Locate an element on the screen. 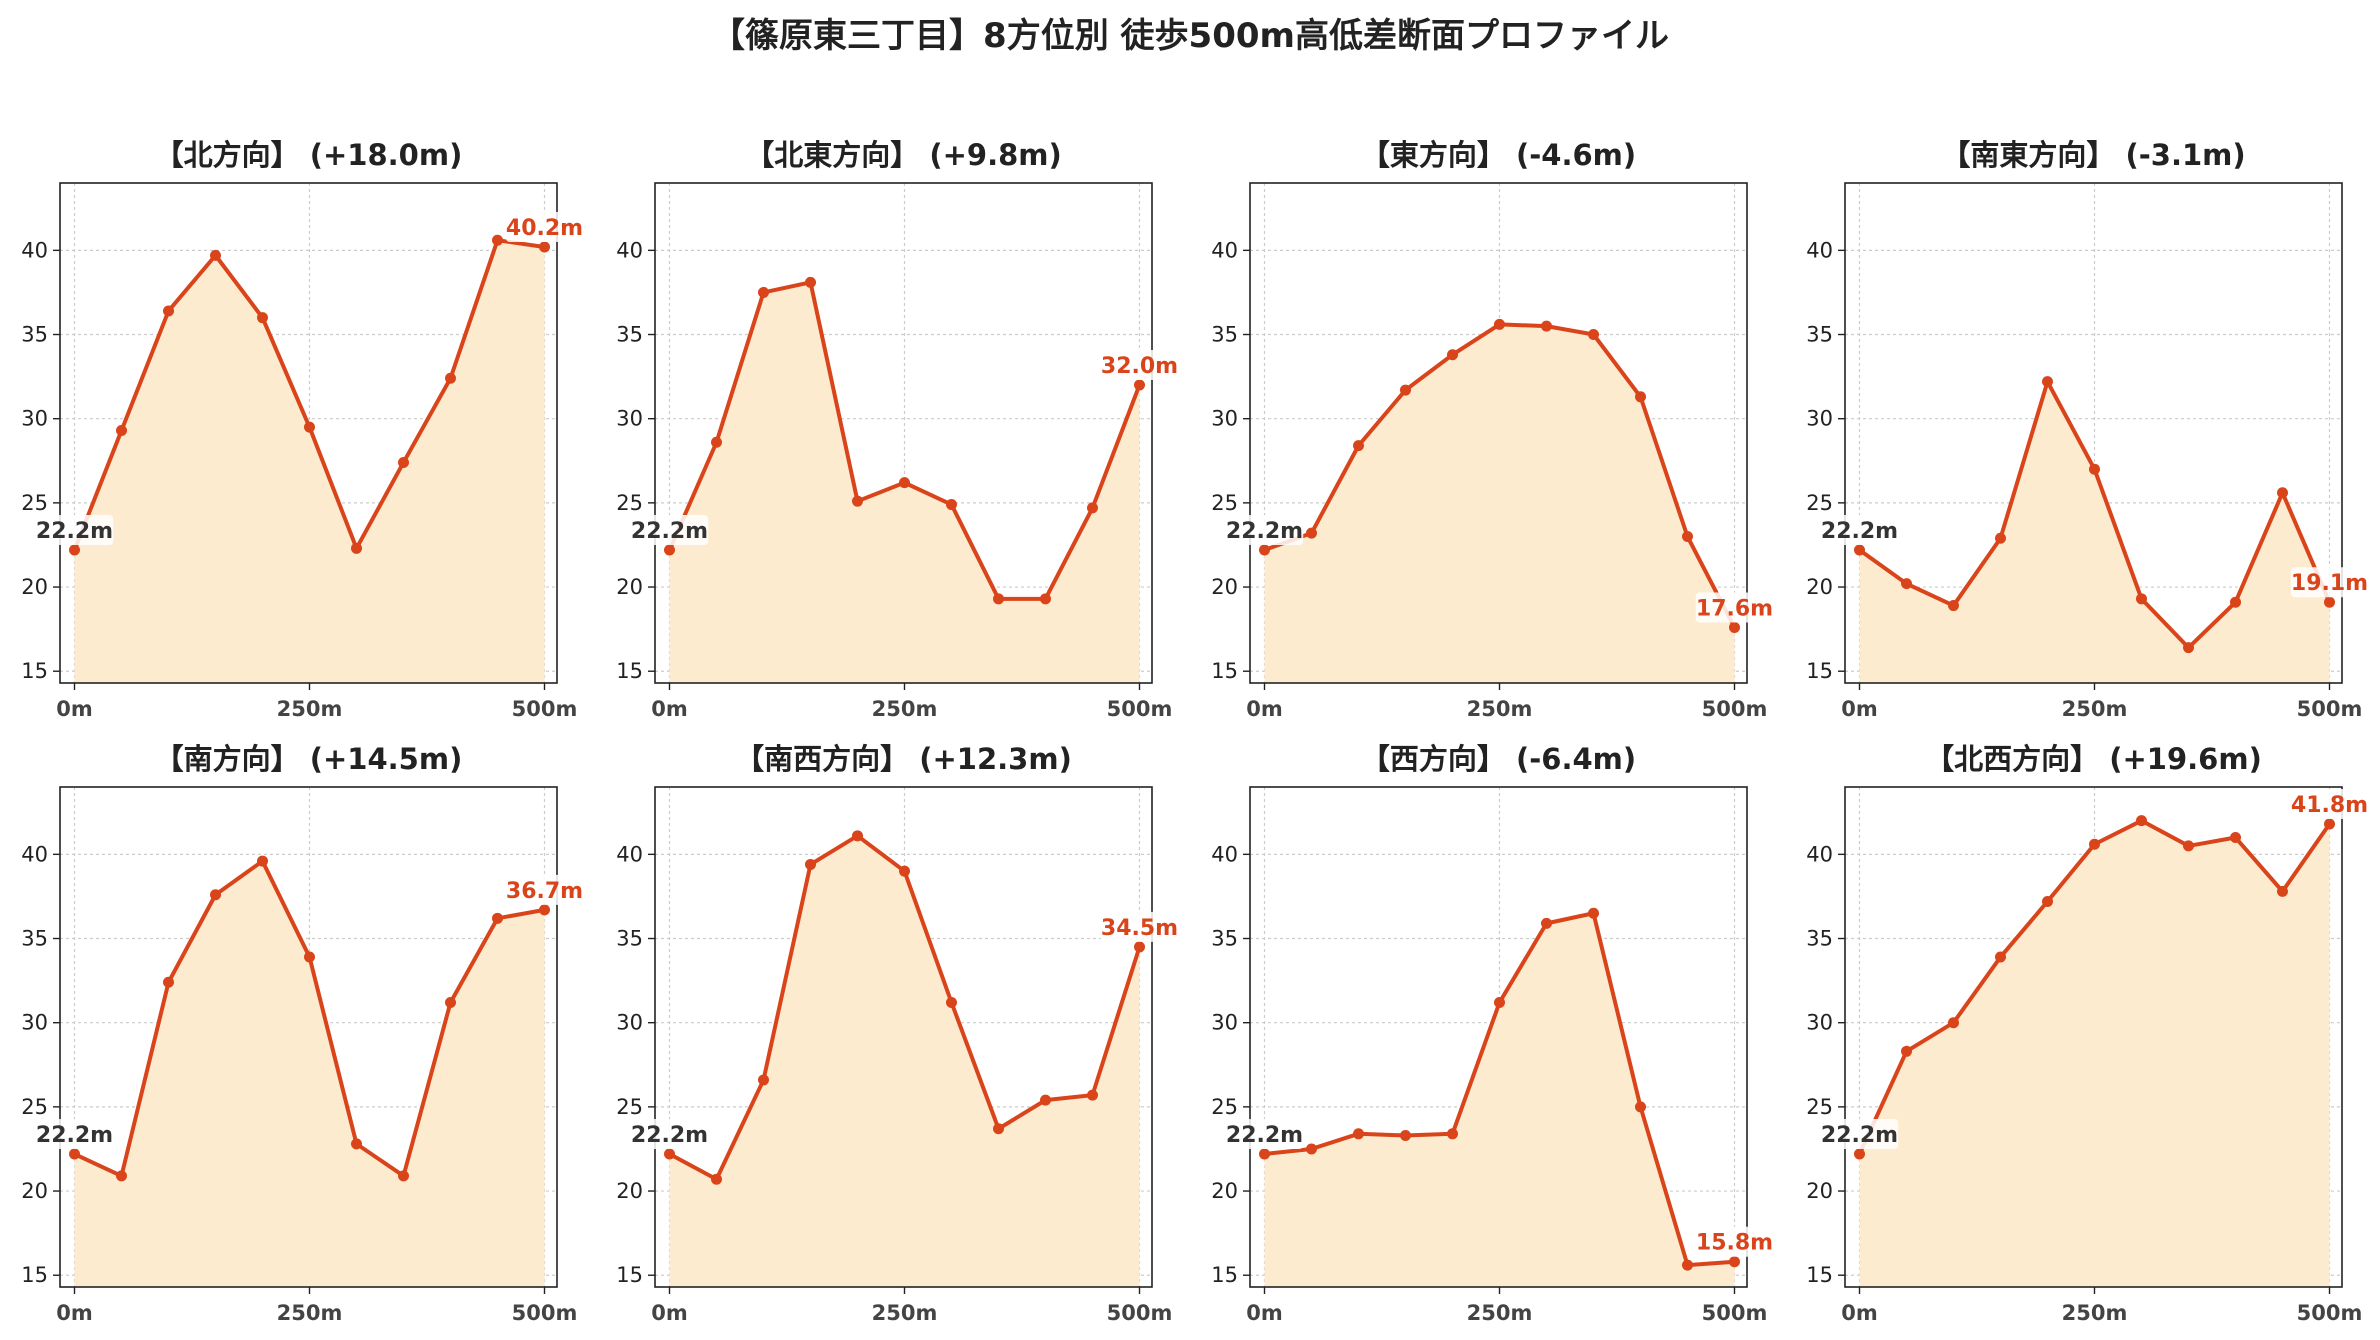 Image resolution: width=2380 pixels, height=1340 pixels. panel-title: 【南東方向】 (-3.1m) is located at coordinates (2093, 155).